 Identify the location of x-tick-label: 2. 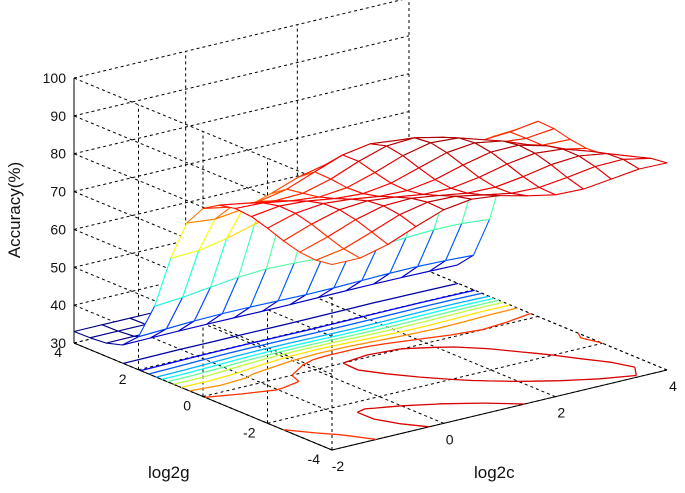
(561, 413).